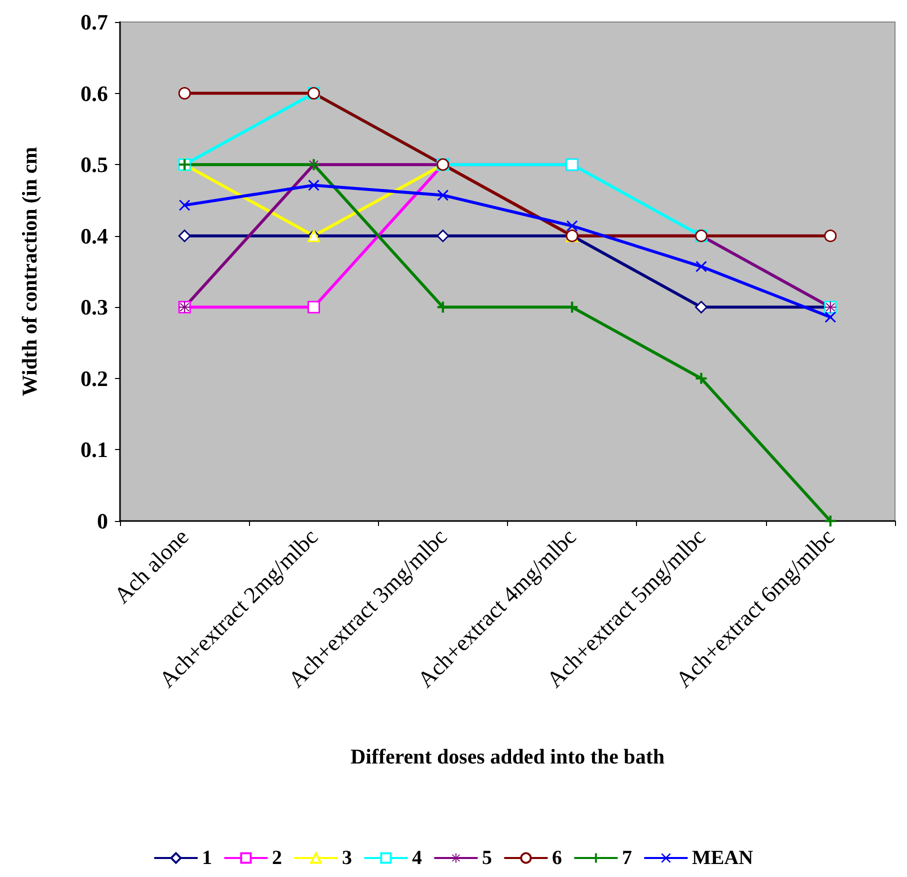  I want to click on y-tick-label: 0.5, so click(94, 165).